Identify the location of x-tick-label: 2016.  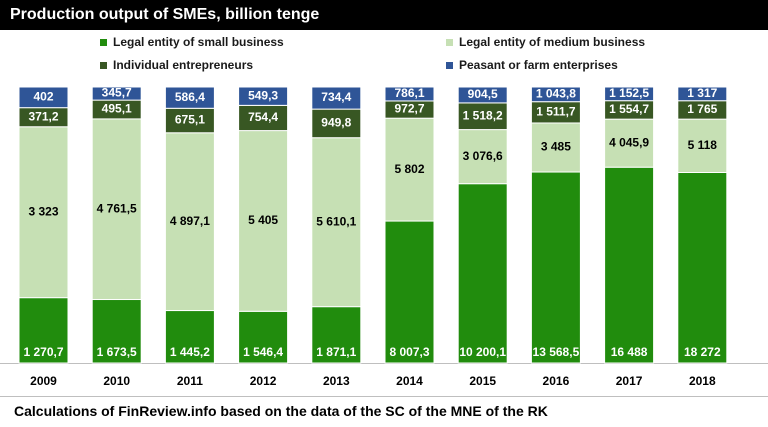
(556, 381).